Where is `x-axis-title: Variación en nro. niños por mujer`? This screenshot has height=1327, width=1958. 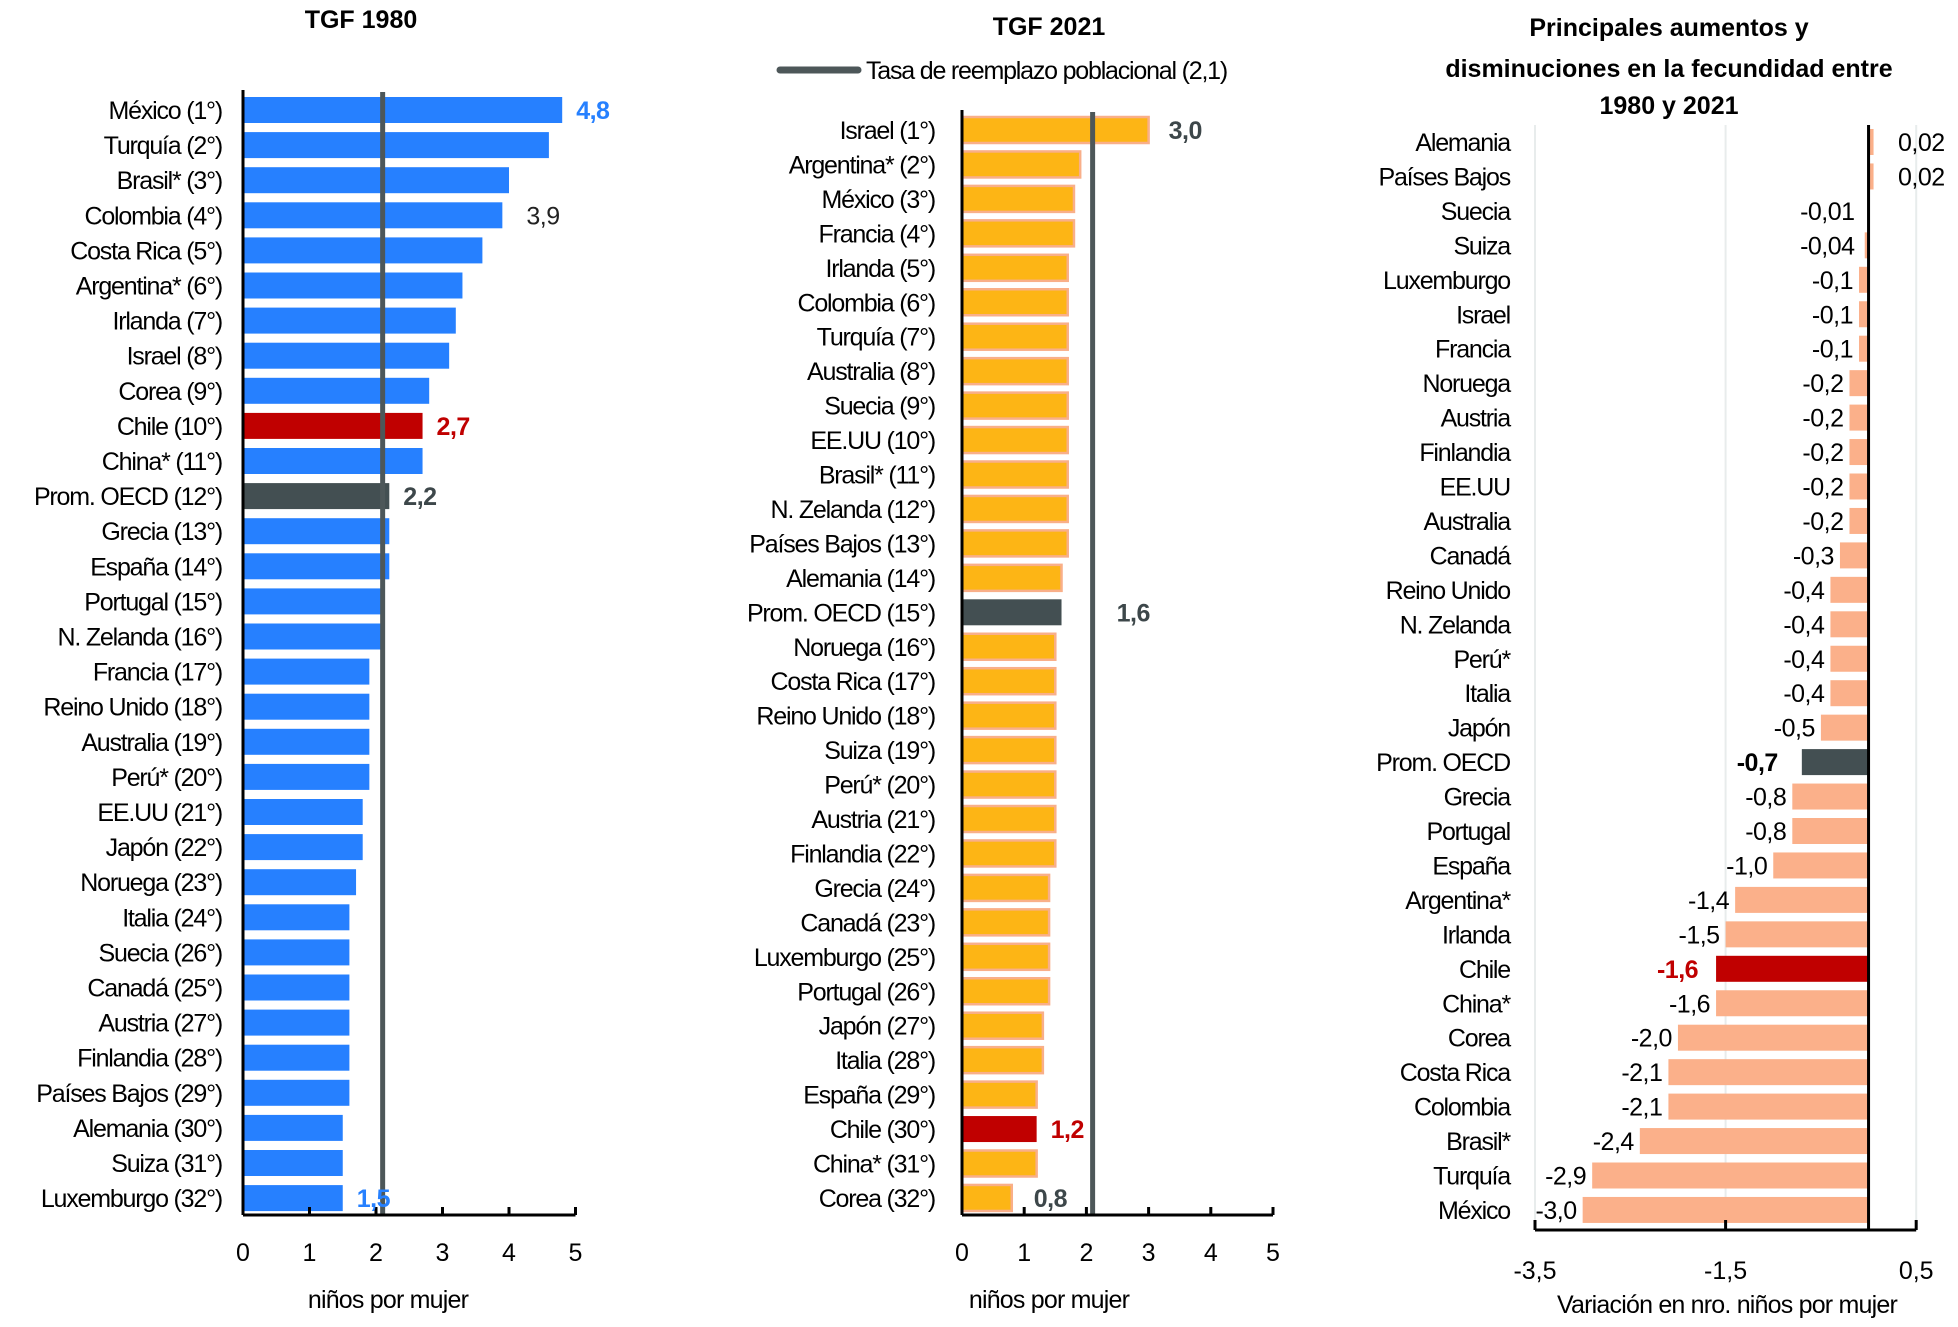
x-axis-title: Variación en nro. niños por mujer is located at coordinates (1727, 1305).